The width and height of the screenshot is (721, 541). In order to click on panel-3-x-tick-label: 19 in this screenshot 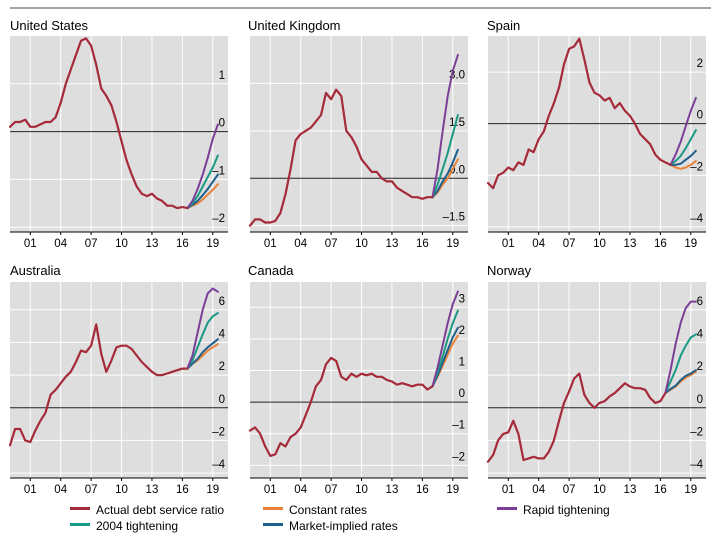, I will do `click(690, 244)`.